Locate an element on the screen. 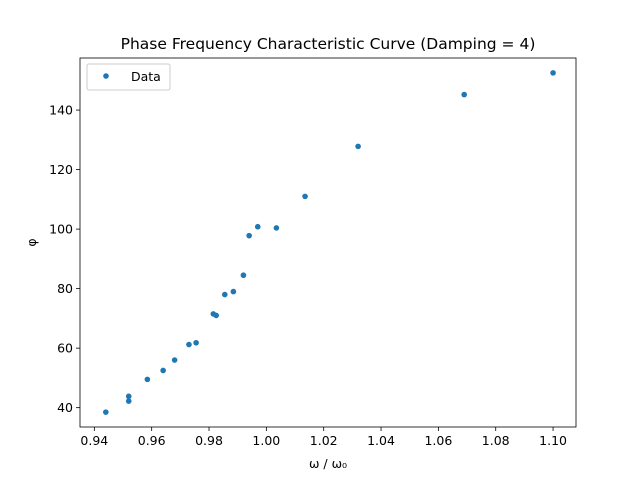 The image size is (640, 480). x-tick-label: 1.02 is located at coordinates (324, 440).